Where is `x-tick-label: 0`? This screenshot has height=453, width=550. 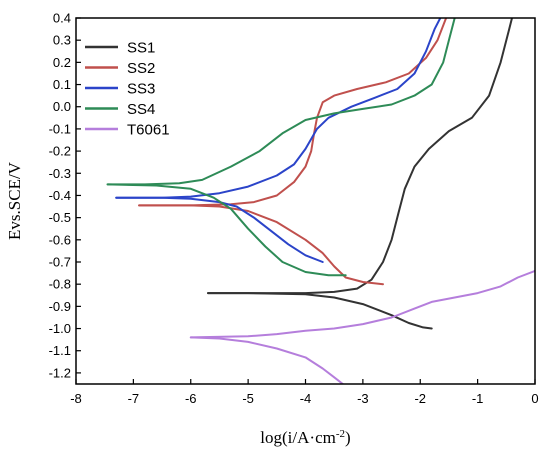
x-tick-label: 0 is located at coordinates (534, 398).